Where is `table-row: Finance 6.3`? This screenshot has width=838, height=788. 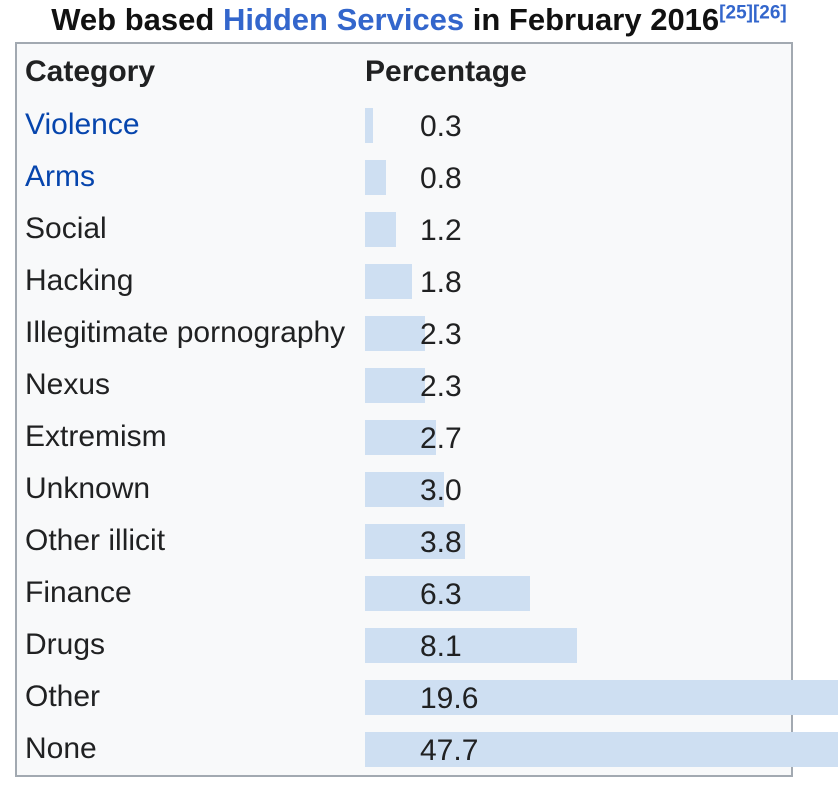
table-row: Finance 6.3 is located at coordinates (404, 593).